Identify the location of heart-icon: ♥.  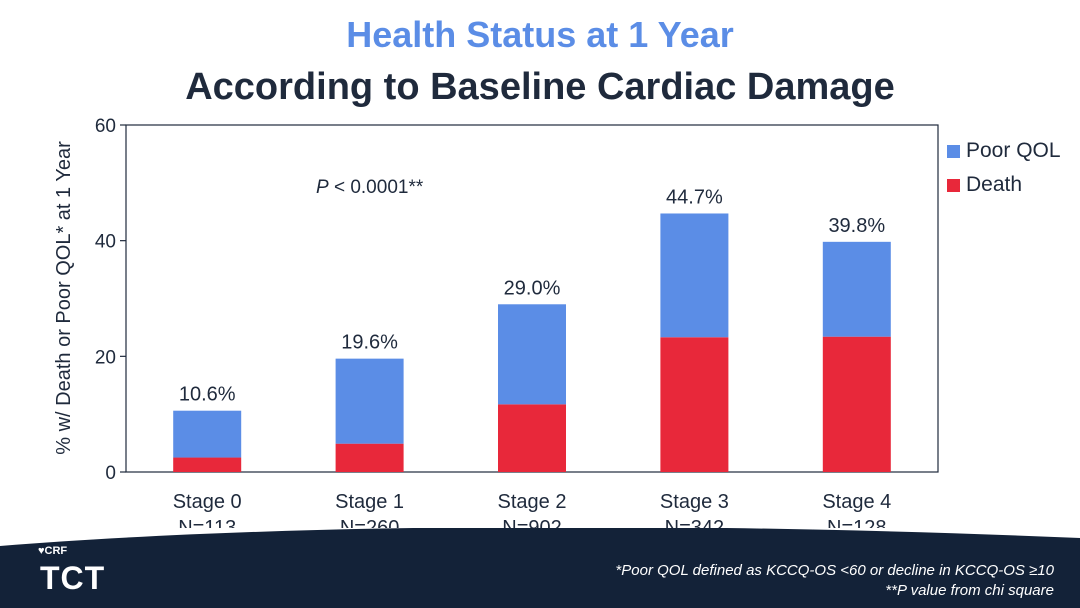
(41, 551).